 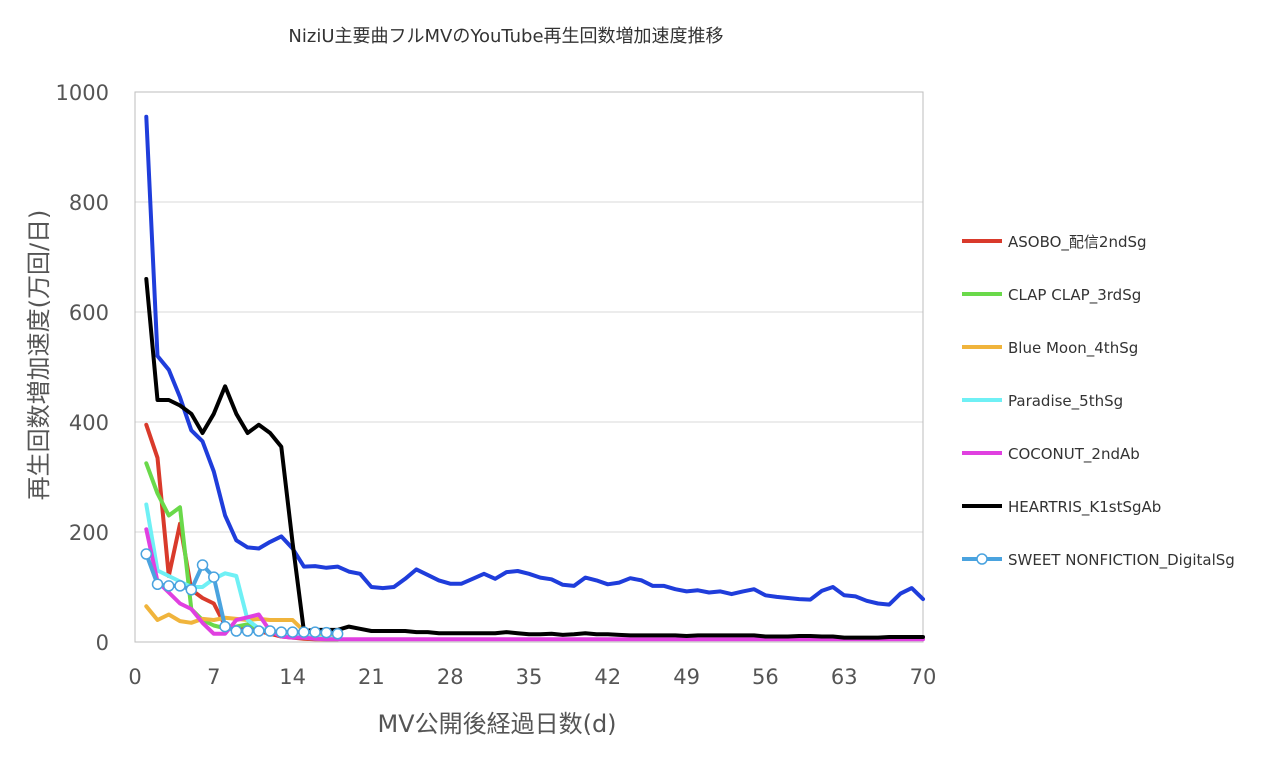 What do you see at coordinates (1073, 348) in the screenshot?
I see `legend-label: Blue Moon_4thSg` at bounding box center [1073, 348].